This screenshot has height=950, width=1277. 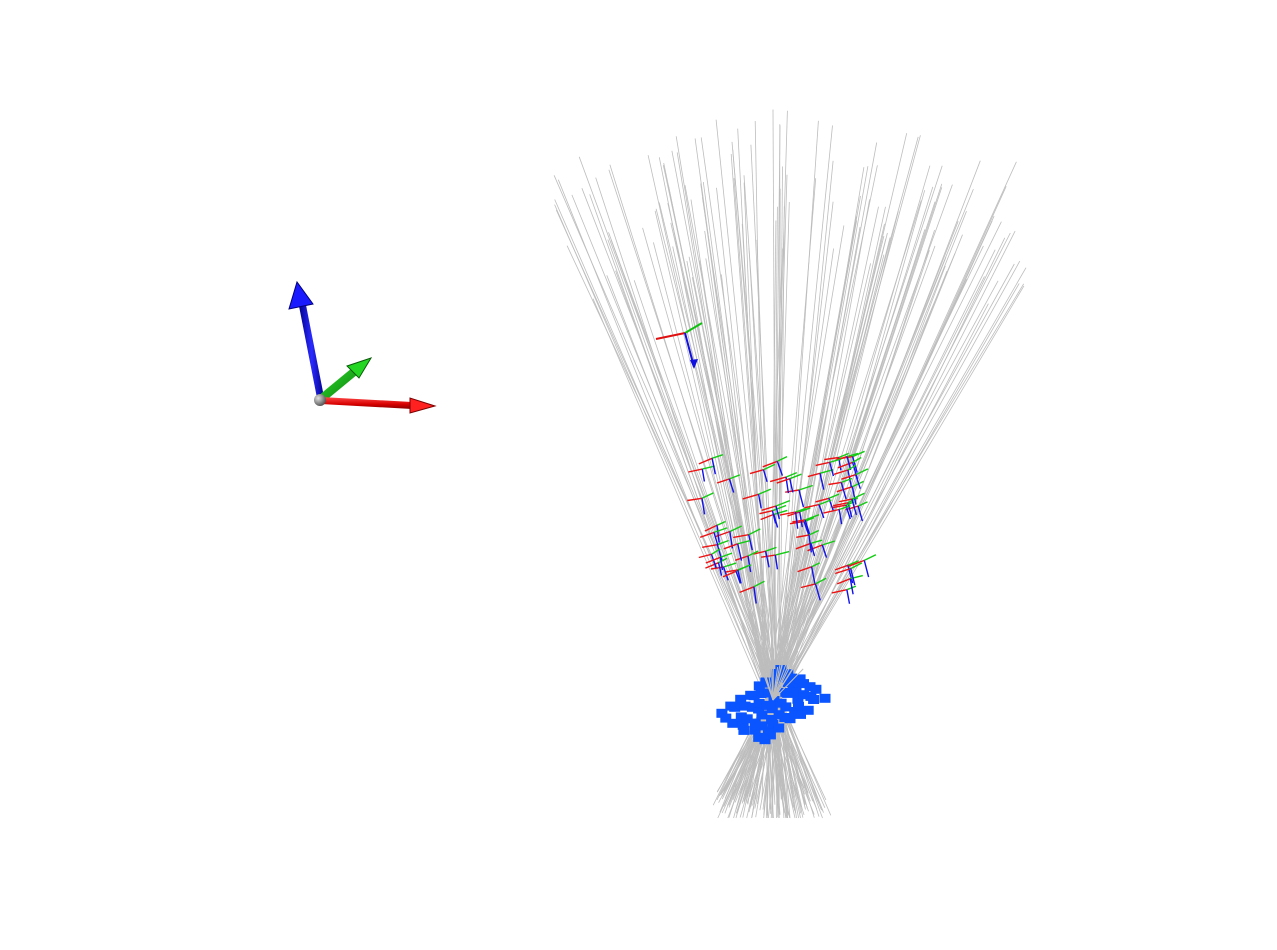 What do you see at coordinates (362, 347) in the screenshot?
I see `world-axes` at bounding box center [362, 347].